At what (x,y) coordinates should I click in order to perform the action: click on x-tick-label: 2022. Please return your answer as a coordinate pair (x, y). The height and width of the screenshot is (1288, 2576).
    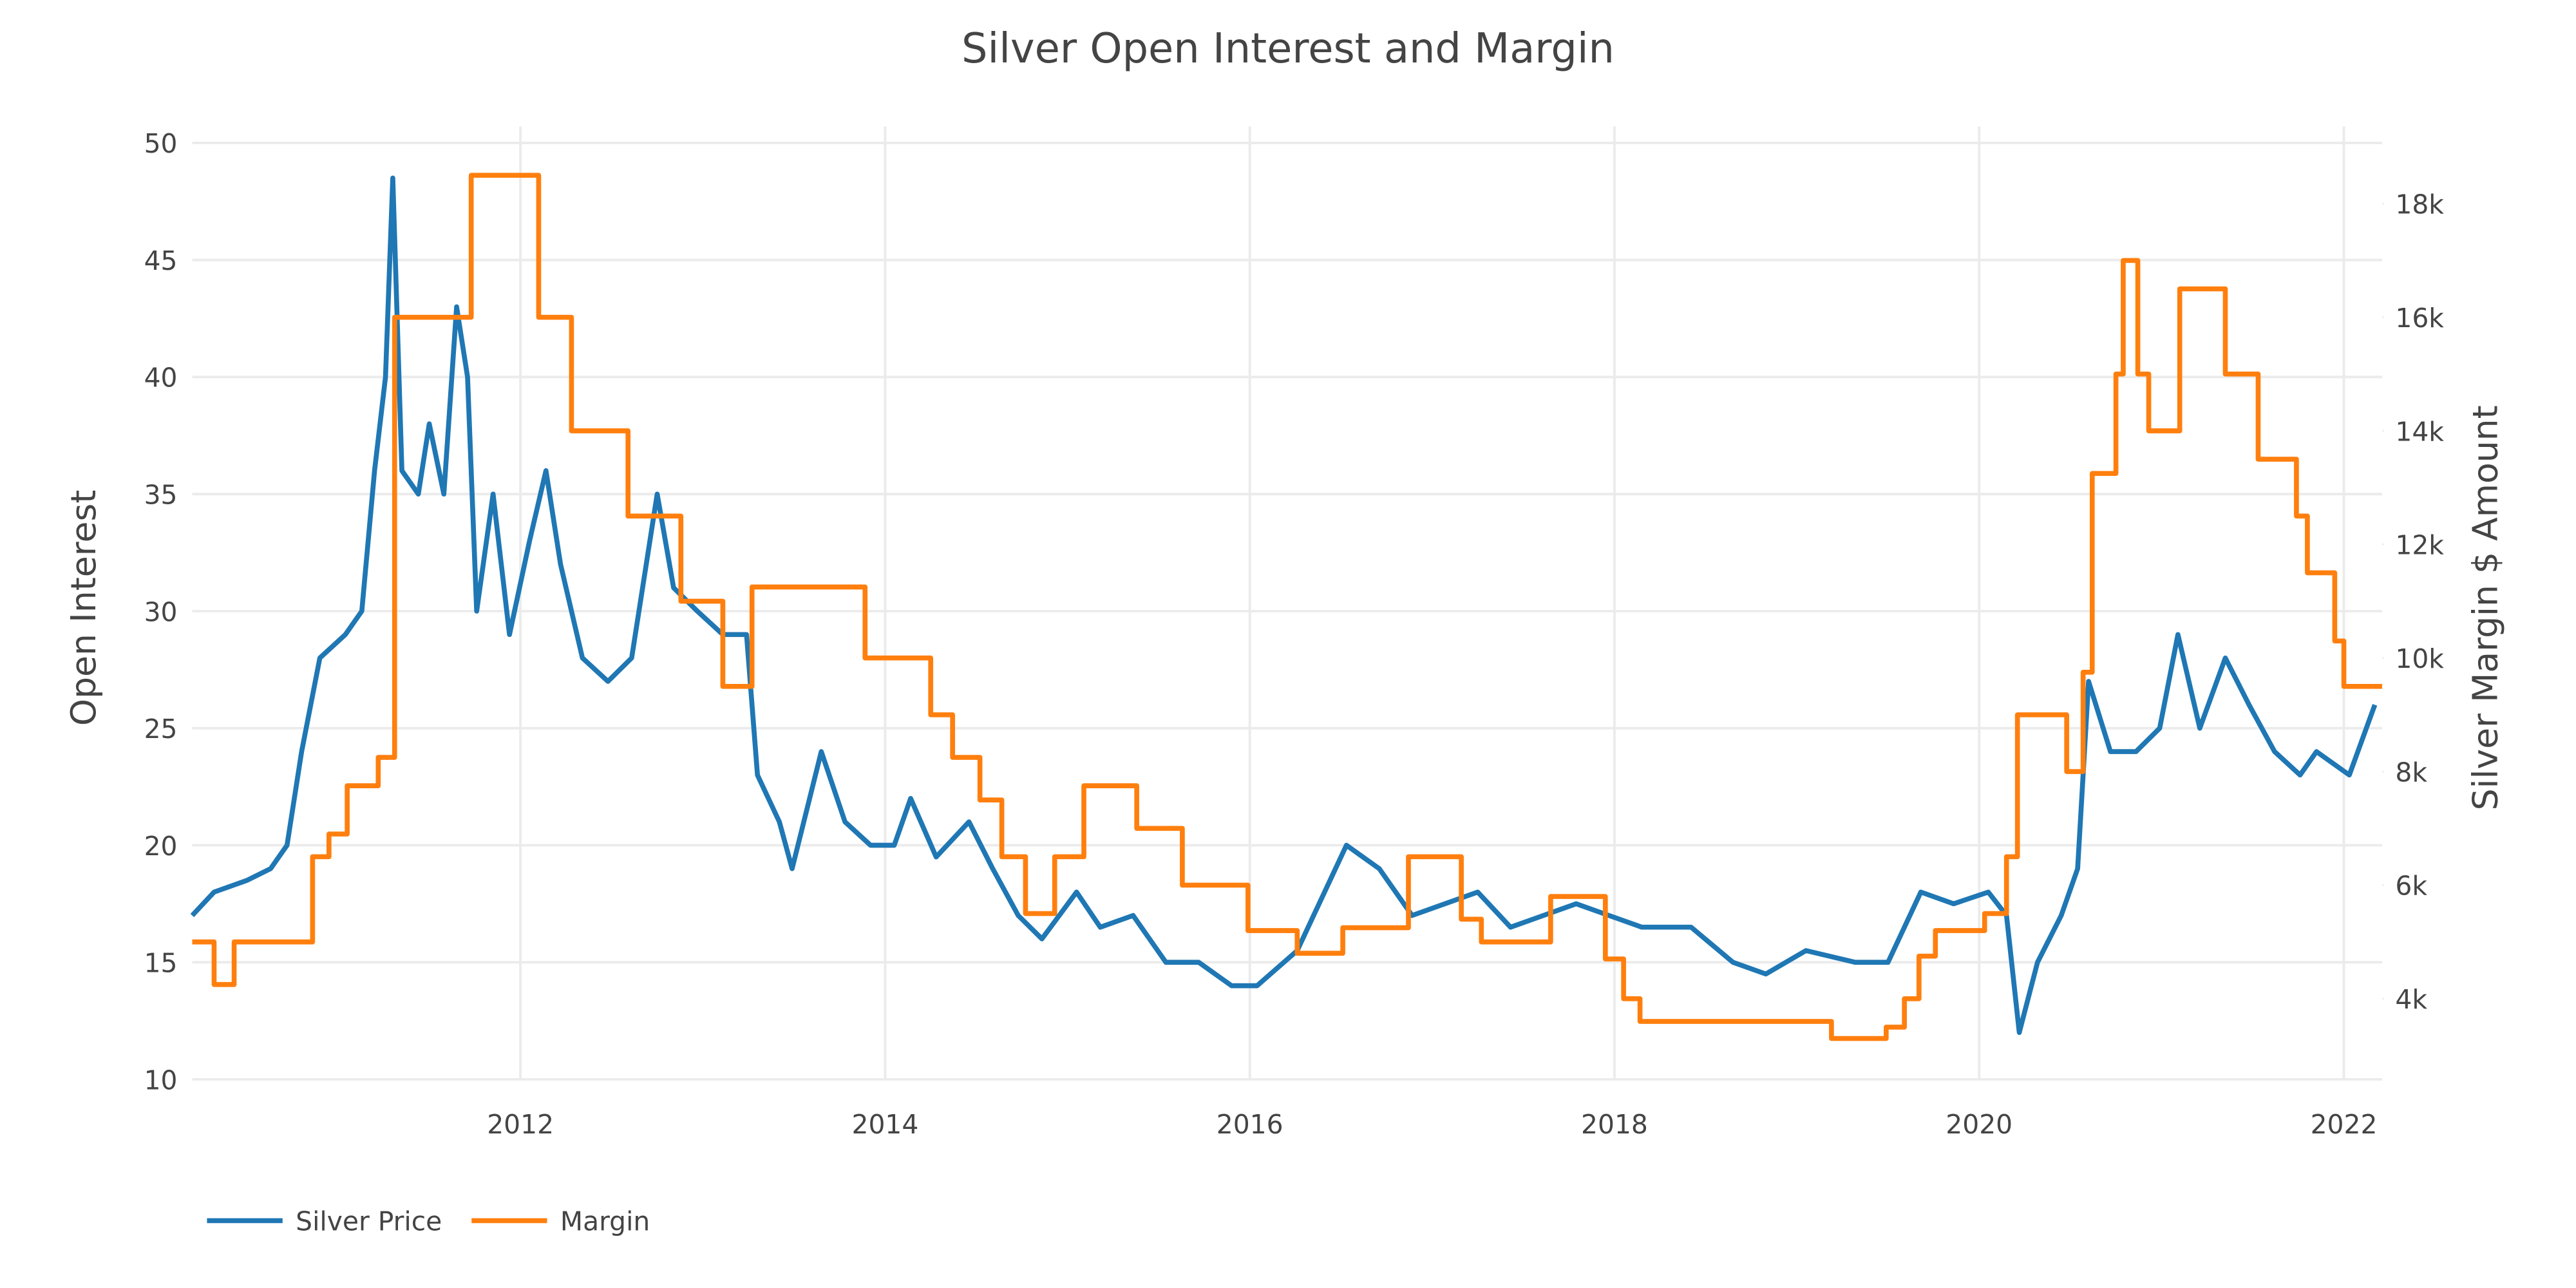
    Looking at the image, I should click on (2344, 1125).